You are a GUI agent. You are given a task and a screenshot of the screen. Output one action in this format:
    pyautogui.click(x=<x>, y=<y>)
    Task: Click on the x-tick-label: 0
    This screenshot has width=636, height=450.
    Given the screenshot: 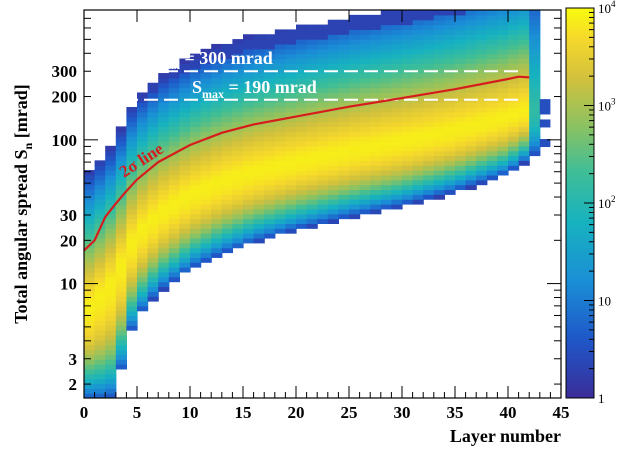 What is the action you would take?
    pyautogui.click(x=84, y=412)
    